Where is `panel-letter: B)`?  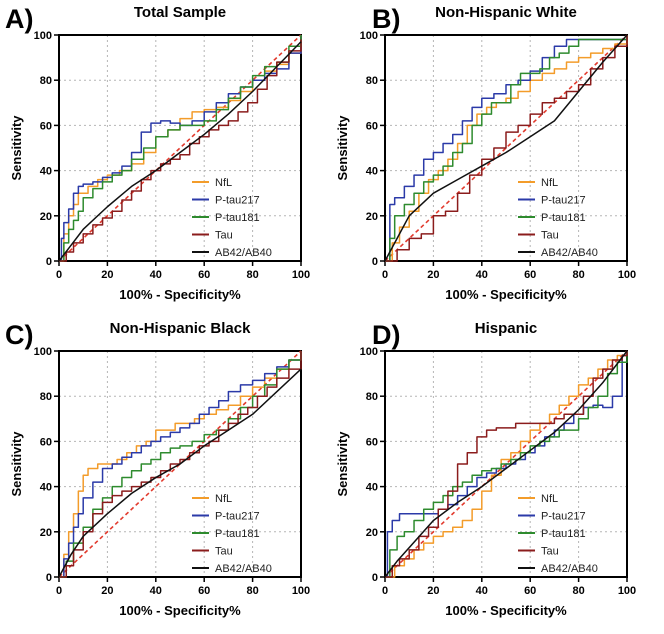
panel-letter: B) is located at coordinates (386, 19).